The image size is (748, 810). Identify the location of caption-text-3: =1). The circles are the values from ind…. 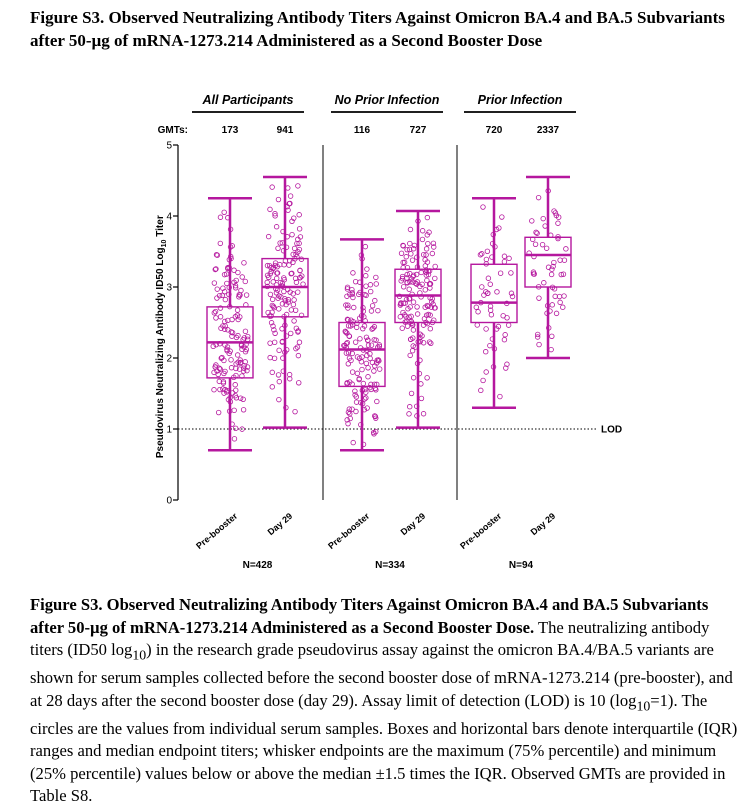
(384, 748).